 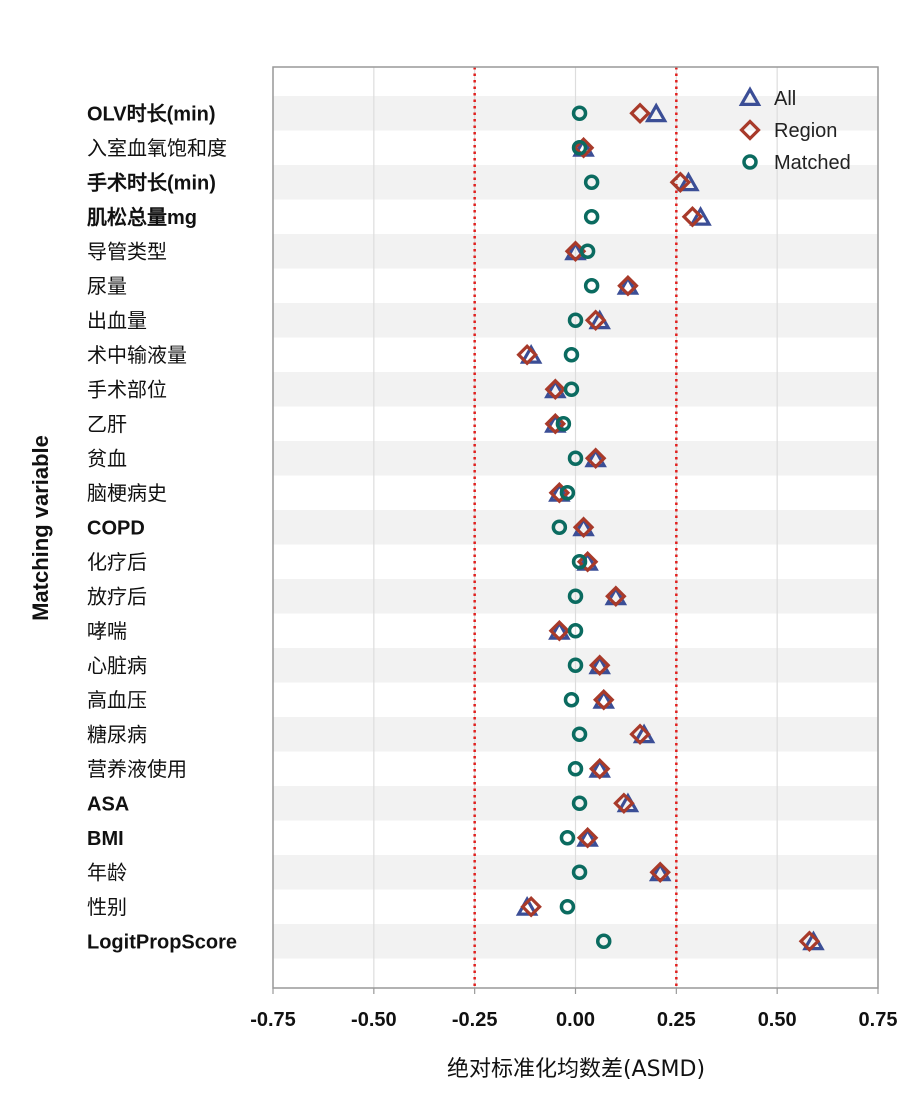 What do you see at coordinates (767, 98) in the screenshot?
I see `legend-item-all: All` at bounding box center [767, 98].